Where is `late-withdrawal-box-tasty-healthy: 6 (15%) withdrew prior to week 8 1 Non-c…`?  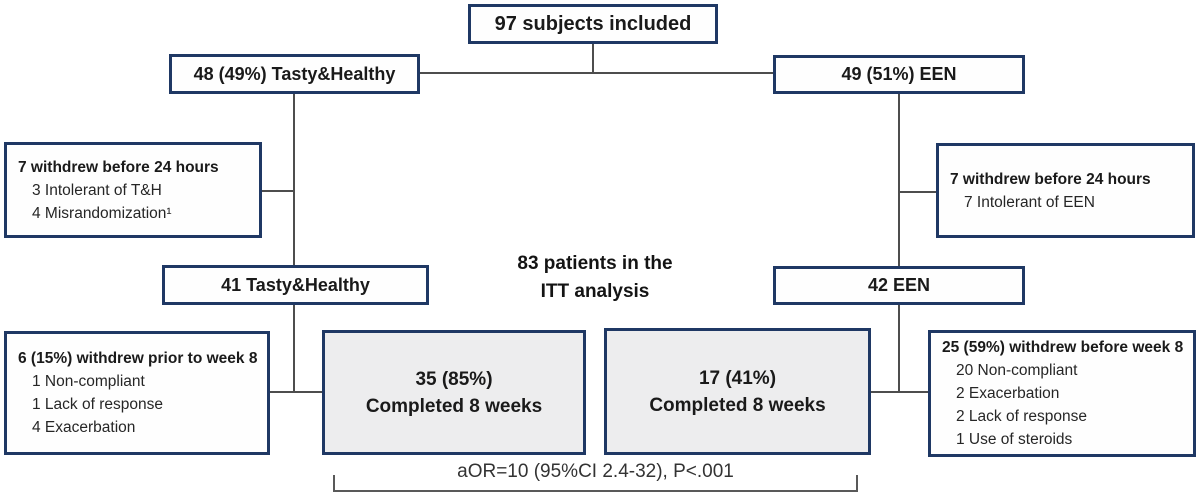 late-withdrawal-box-tasty-healthy: 6 (15%) withdrew prior to week 8 1 Non-c… is located at coordinates (137, 393).